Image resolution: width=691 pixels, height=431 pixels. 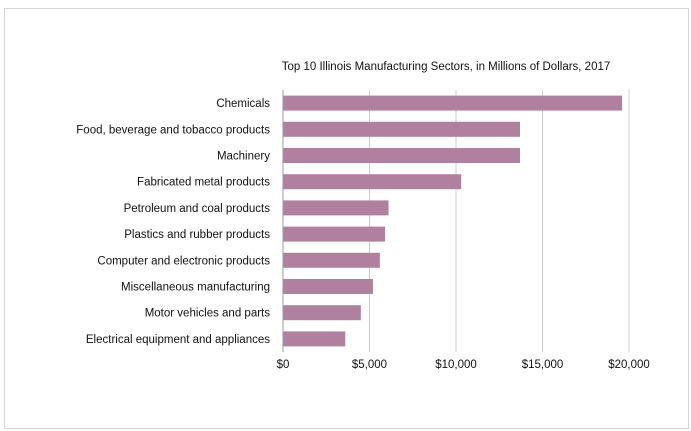 What do you see at coordinates (456, 365) in the screenshot?
I see `x-tick-label: $10,000` at bounding box center [456, 365].